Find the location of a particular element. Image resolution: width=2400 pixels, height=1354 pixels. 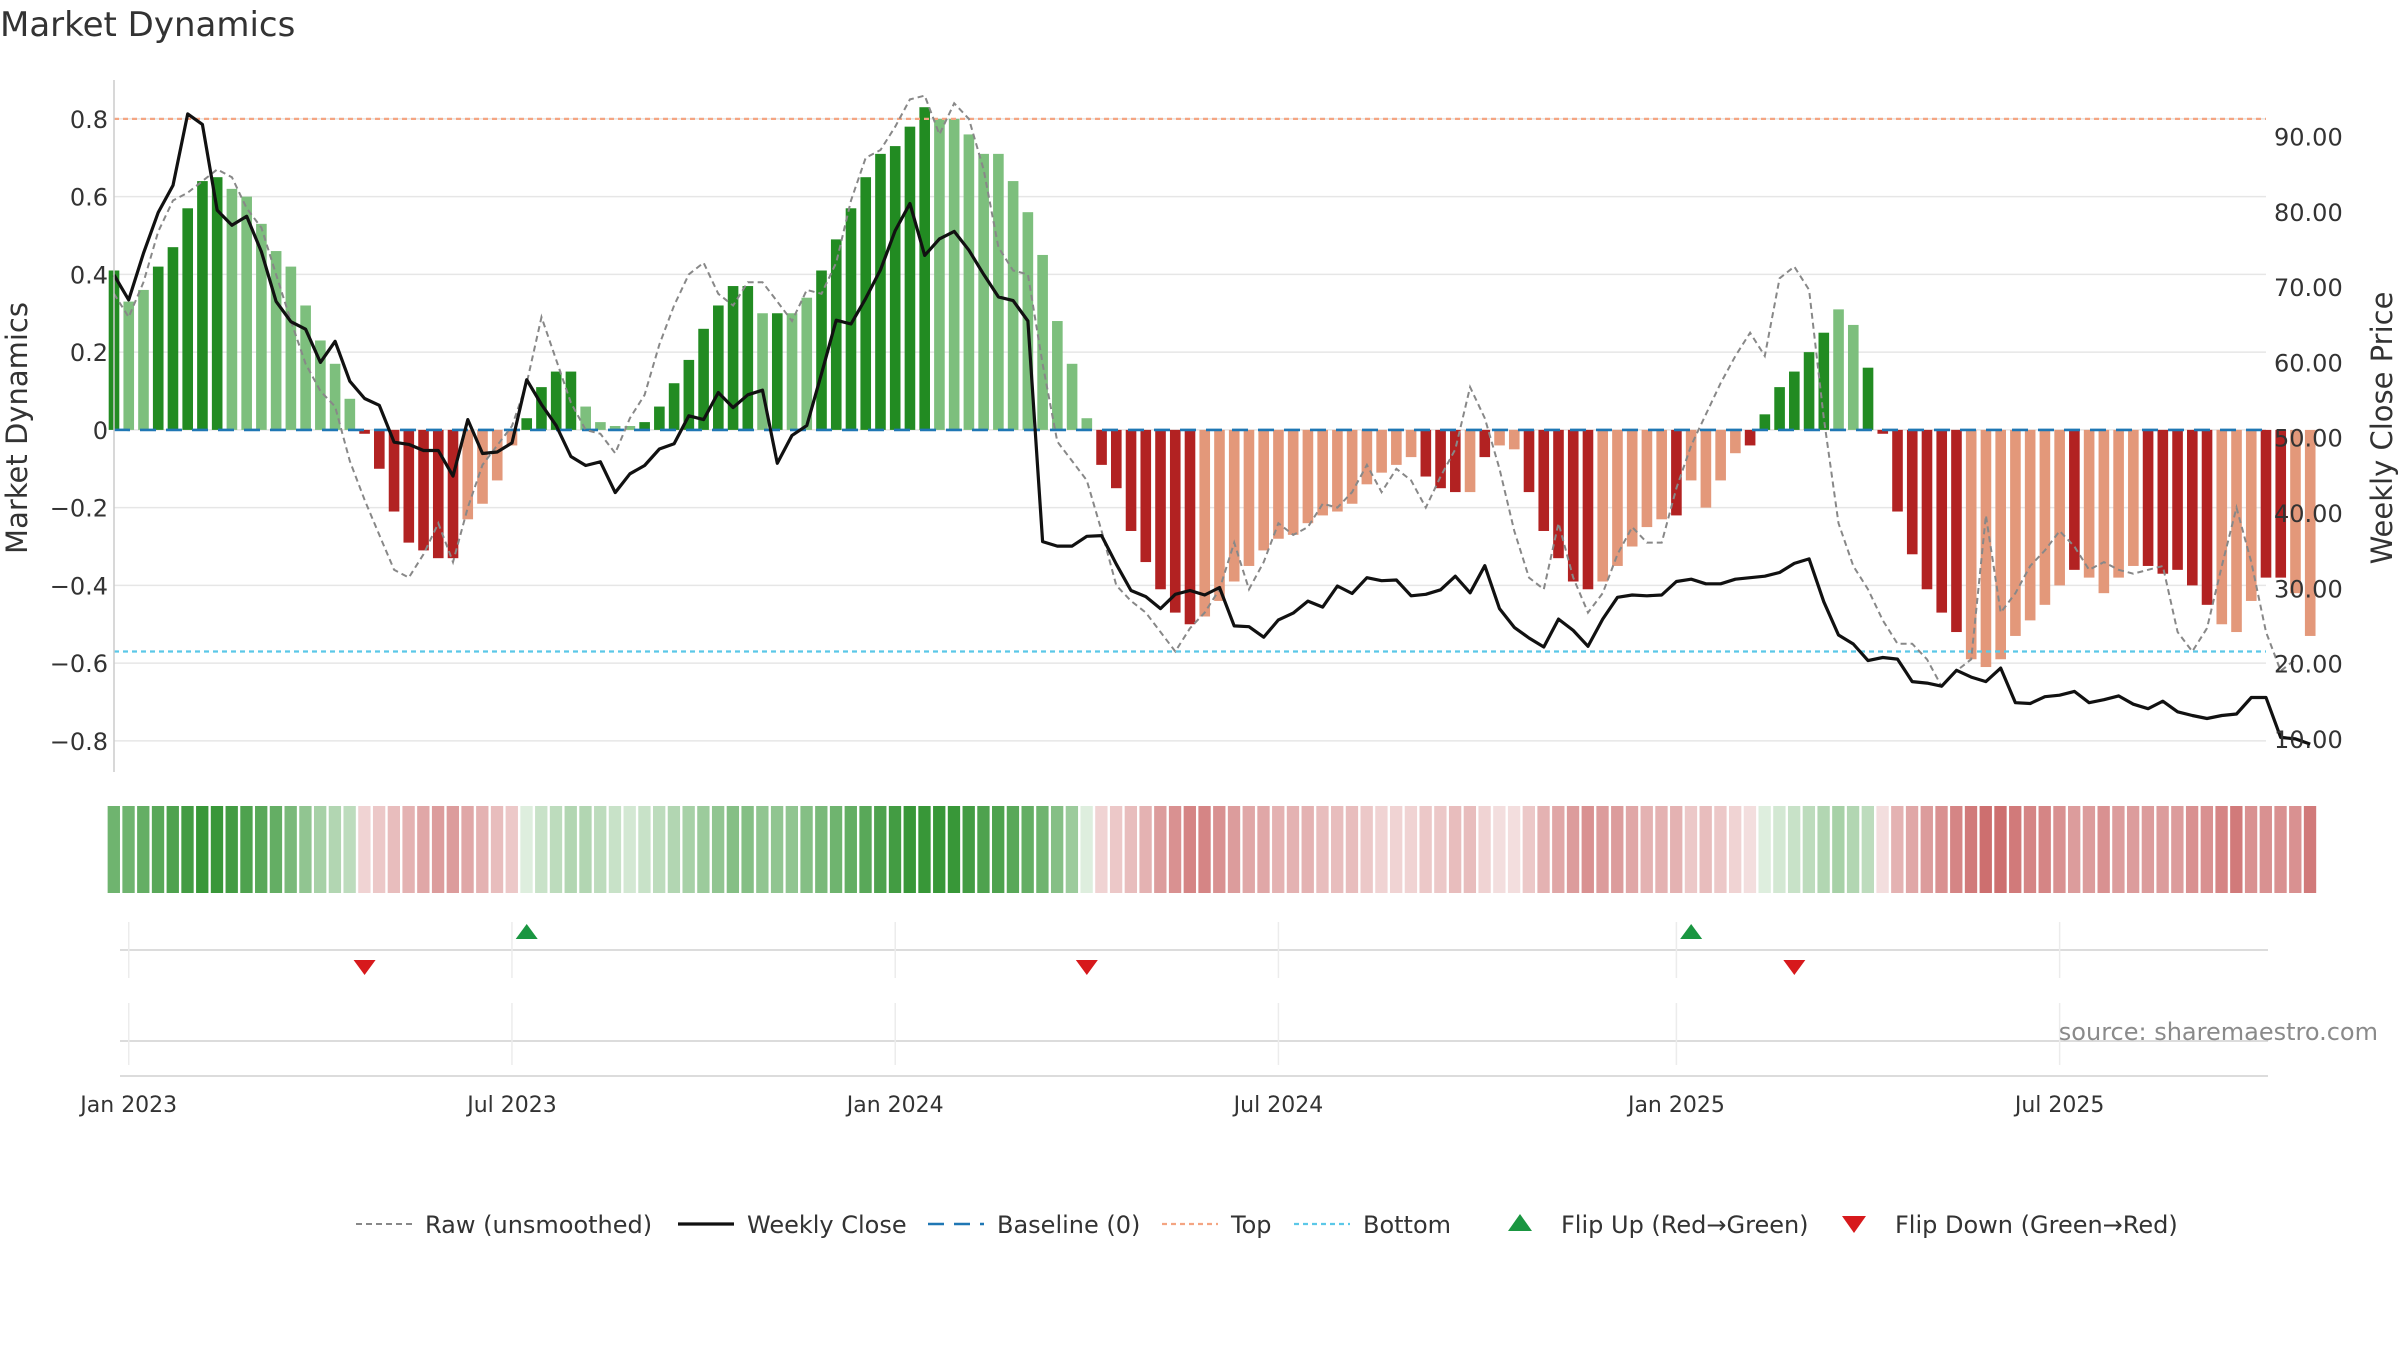

flip-down-marker is located at coordinates (364, 967).